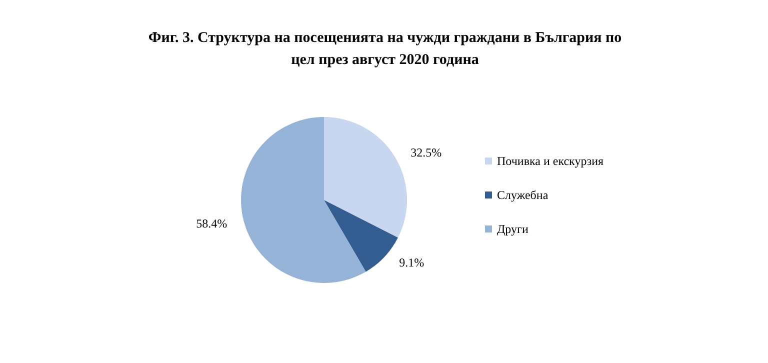  I want to click on chart-title: Фиг. 3. Структура на посещенията на чужди граждани в България по цел през август 2020 година, so click(385, 49).